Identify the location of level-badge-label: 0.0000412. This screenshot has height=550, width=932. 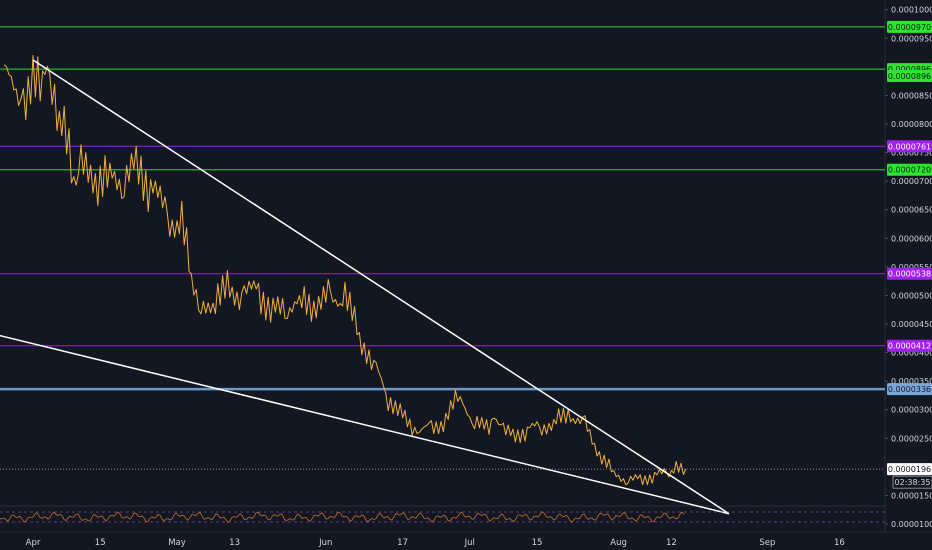
(909, 346).